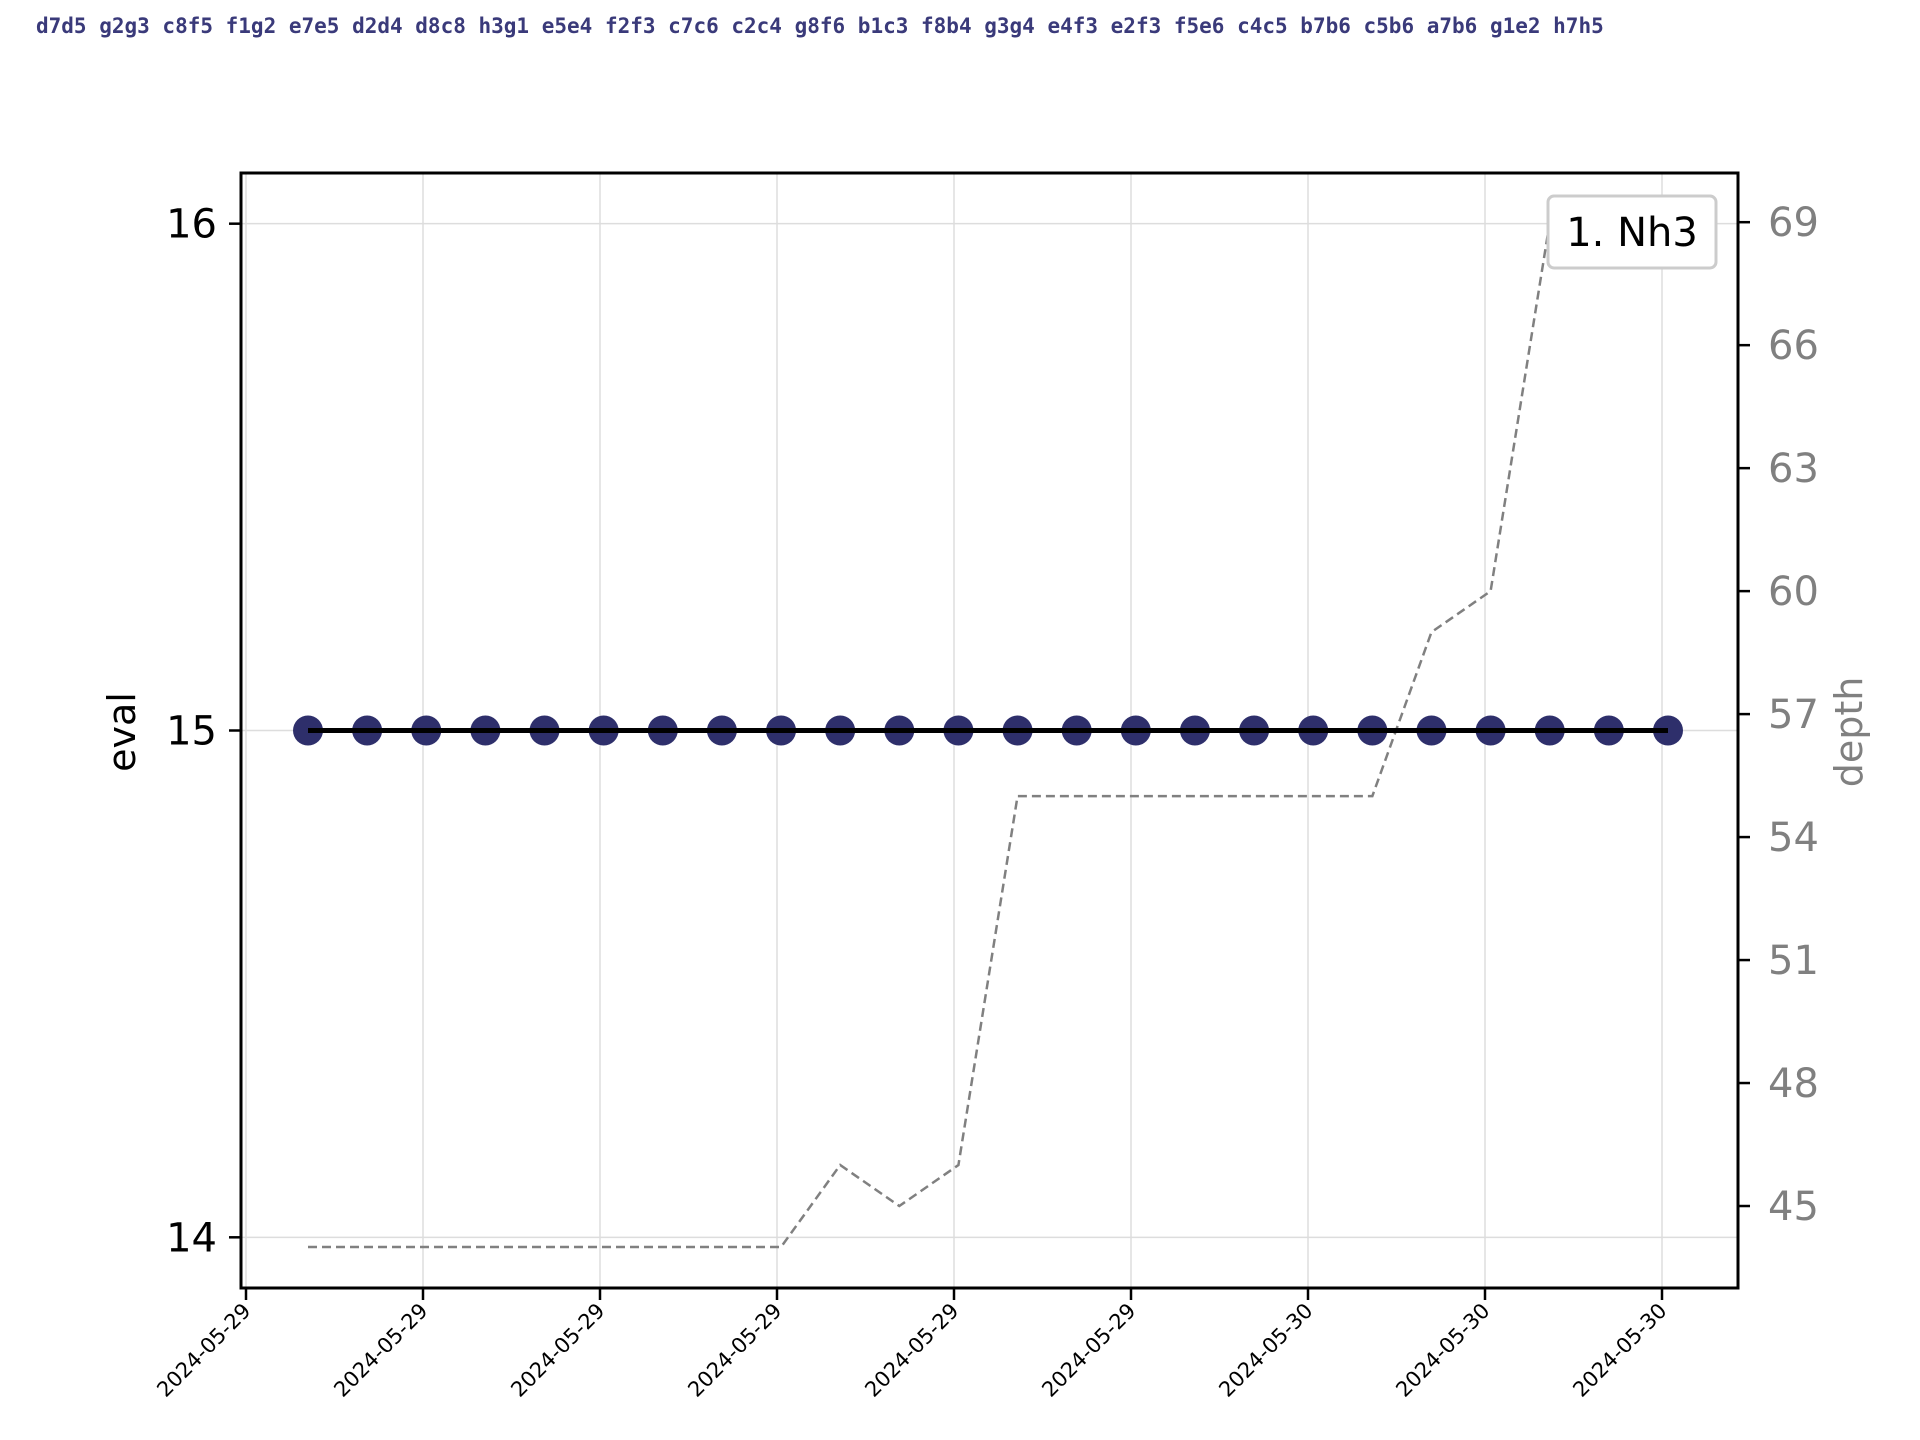  What do you see at coordinates (191, 225) in the screenshot?
I see `y-tick-label-left: 16` at bounding box center [191, 225].